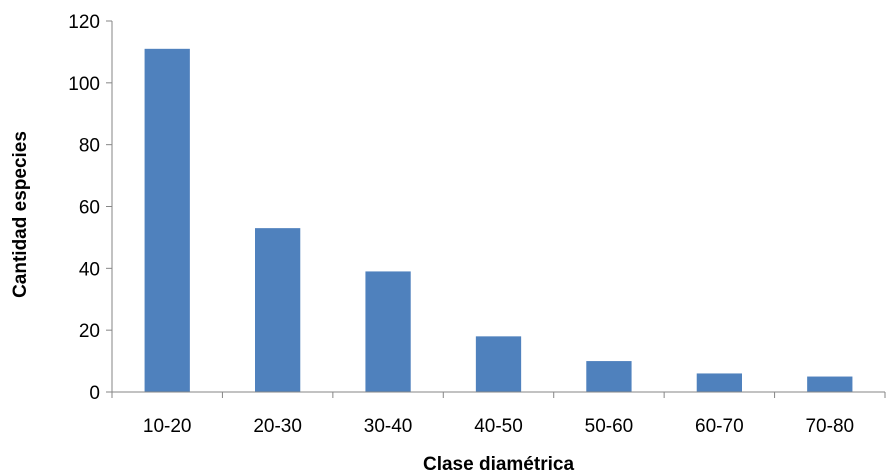 This screenshot has width=891, height=476. I want to click on x-tick-label-50-60: 50-60, so click(609, 426).